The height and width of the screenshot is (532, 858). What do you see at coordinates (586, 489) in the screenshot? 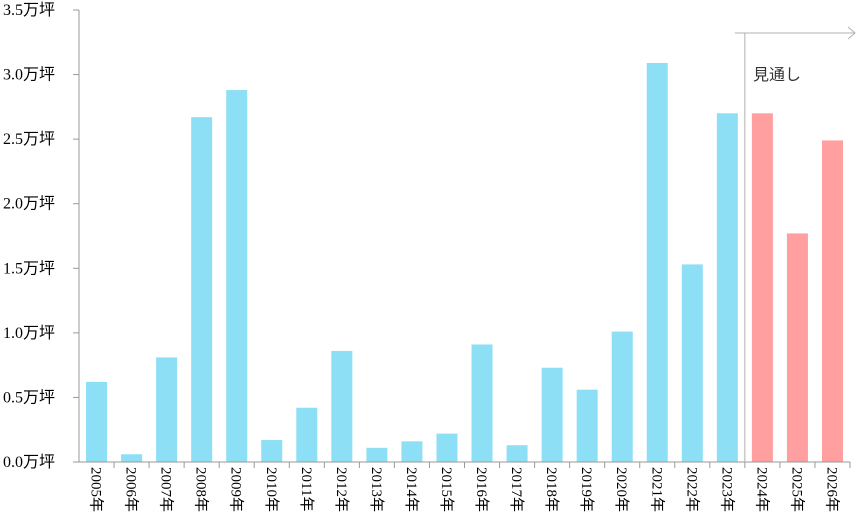
I see `x-tick-label: 2019年` at bounding box center [586, 489].